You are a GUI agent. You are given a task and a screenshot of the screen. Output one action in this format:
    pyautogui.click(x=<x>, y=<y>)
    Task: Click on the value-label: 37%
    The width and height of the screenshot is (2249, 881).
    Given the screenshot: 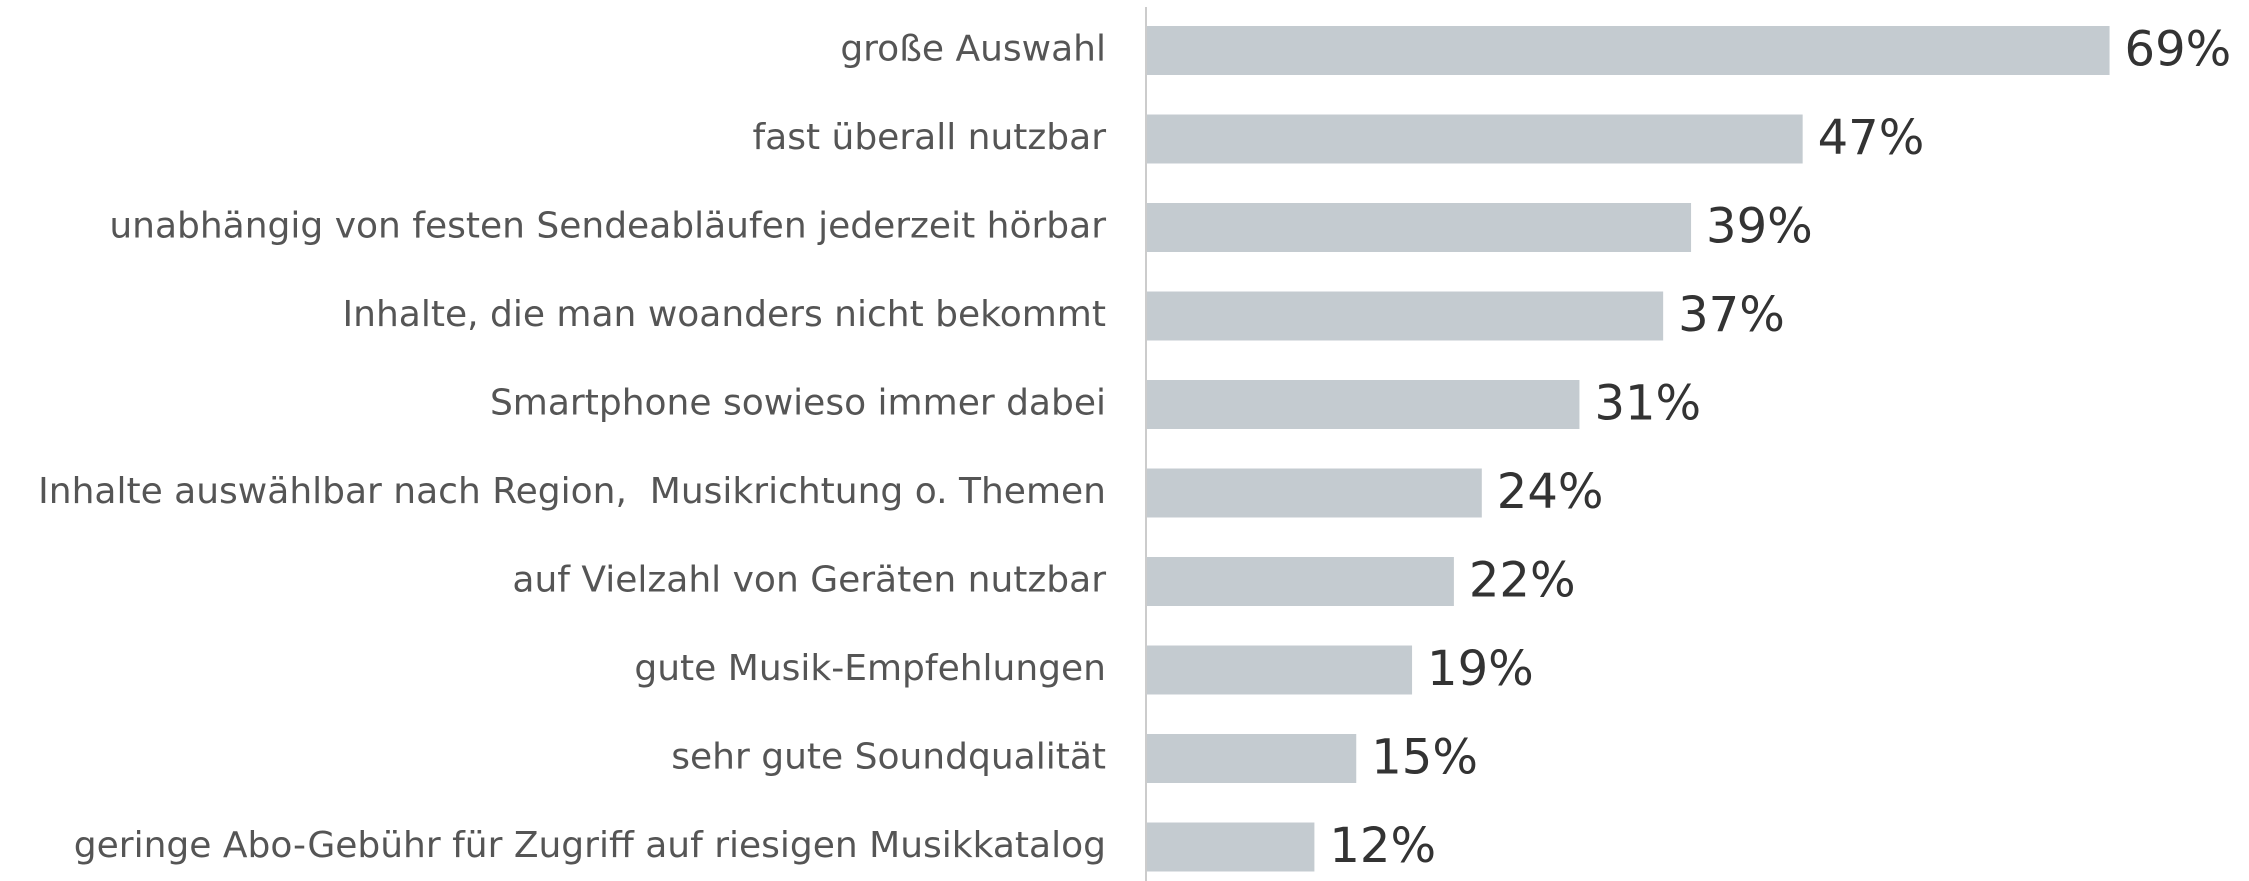 What is the action you would take?
    pyautogui.click(x=1731, y=315)
    